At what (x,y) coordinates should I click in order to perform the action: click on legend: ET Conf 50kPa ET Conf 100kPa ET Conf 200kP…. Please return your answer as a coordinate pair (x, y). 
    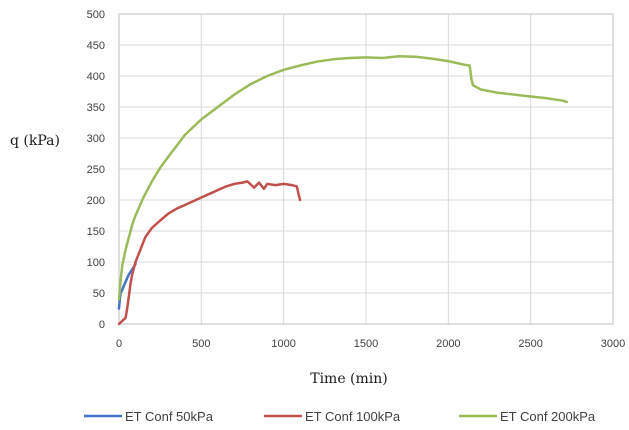
    Looking at the image, I should click on (340, 416).